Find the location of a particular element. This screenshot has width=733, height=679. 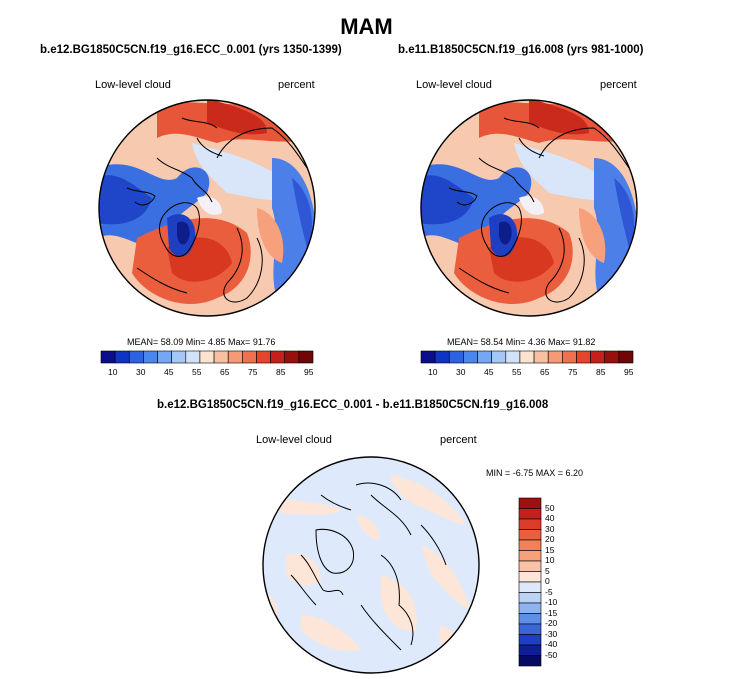

panel1-stats: MEAN= 58.09 Min= 4.85 Max= 91.76 is located at coordinates (201, 342).